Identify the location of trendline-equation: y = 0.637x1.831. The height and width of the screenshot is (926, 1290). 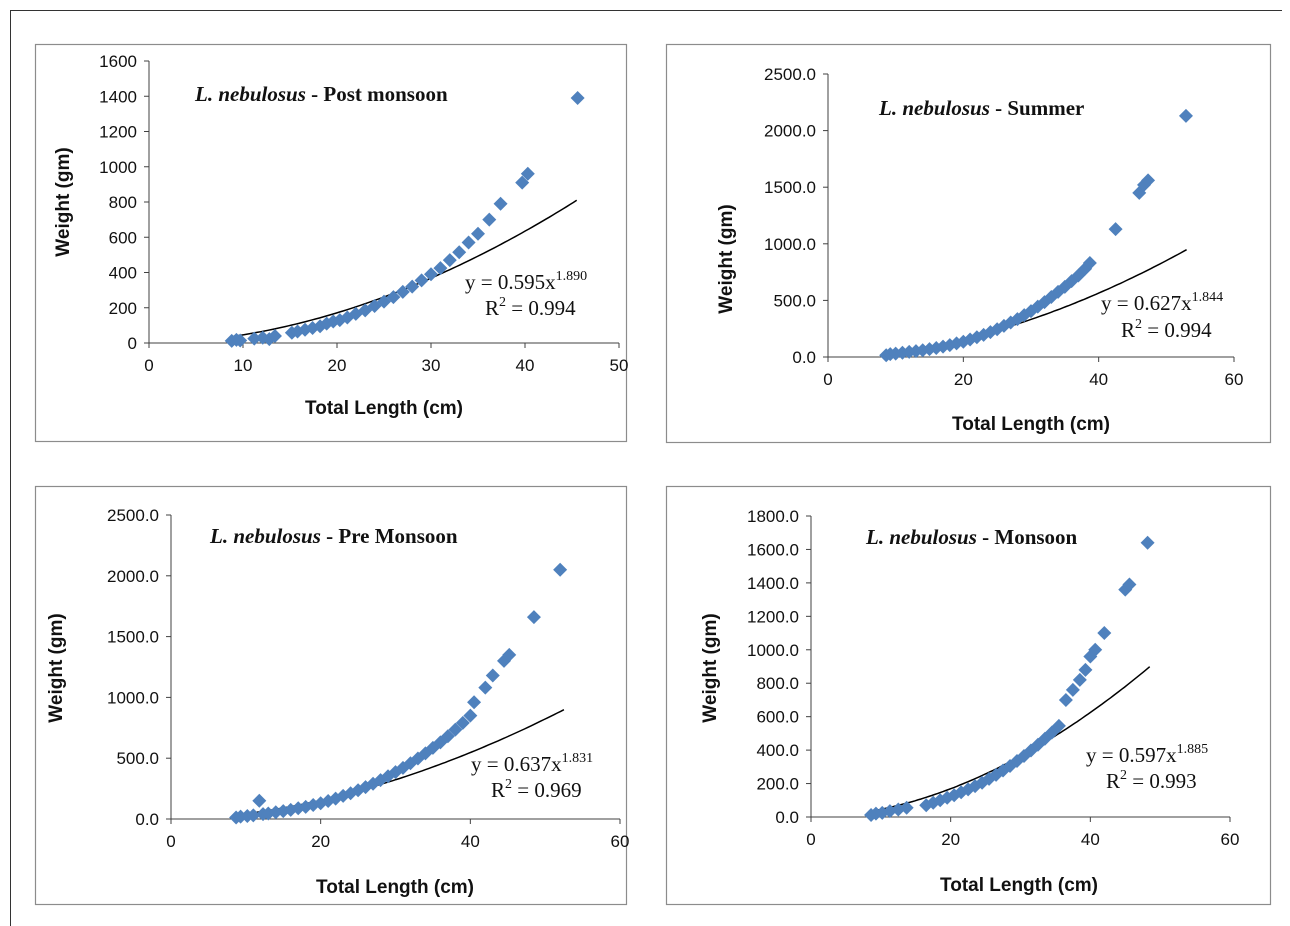
(532, 763).